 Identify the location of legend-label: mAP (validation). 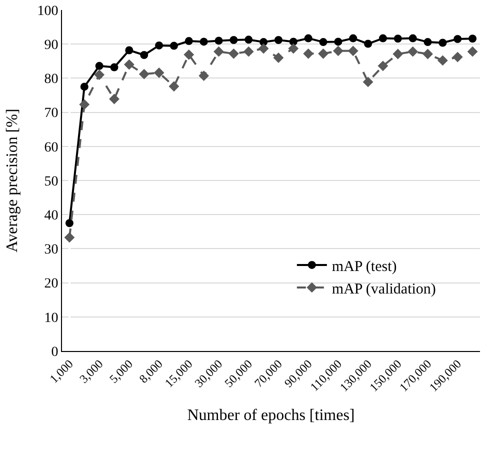
(384, 289).